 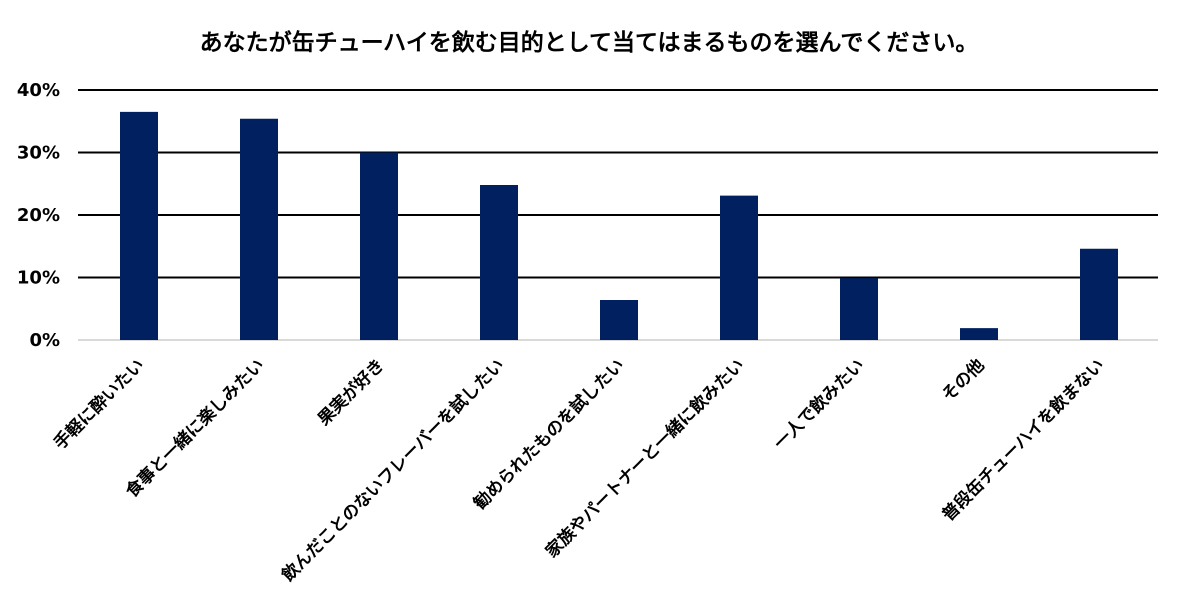 I want to click on y-tick-label: 30%, so click(x=38, y=153).